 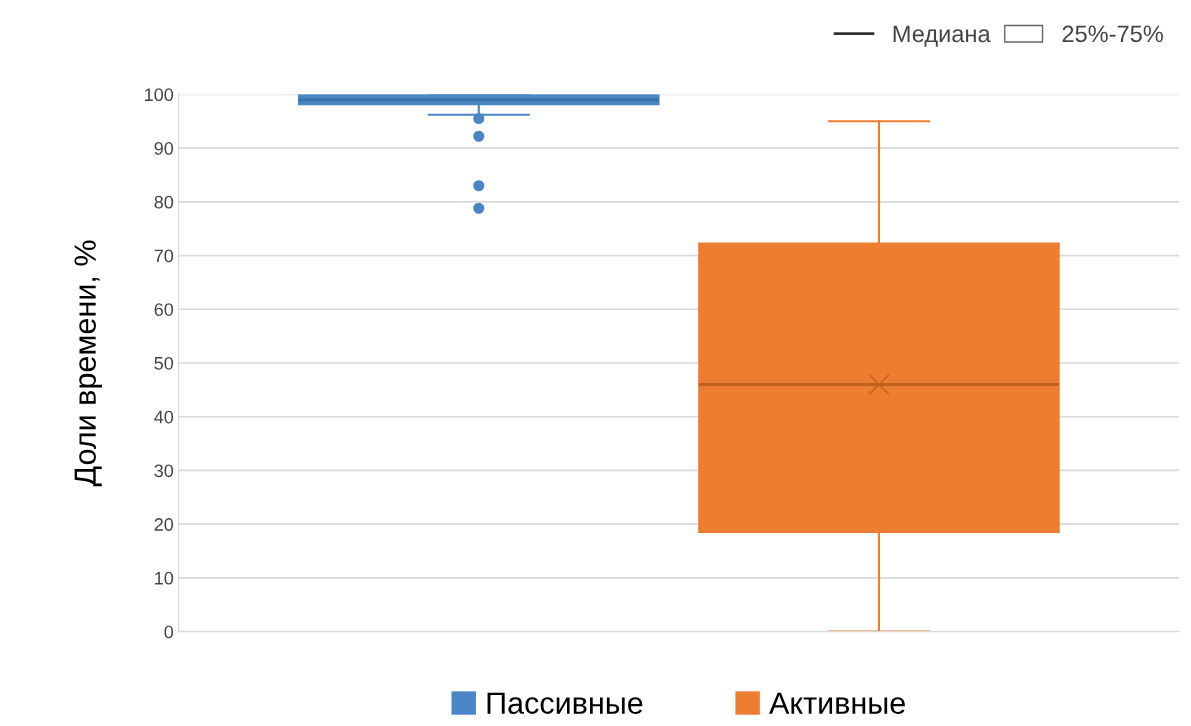 What do you see at coordinates (164, 524) in the screenshot?
I see `y-tick-label: 20` at bounding box center [164, 524].